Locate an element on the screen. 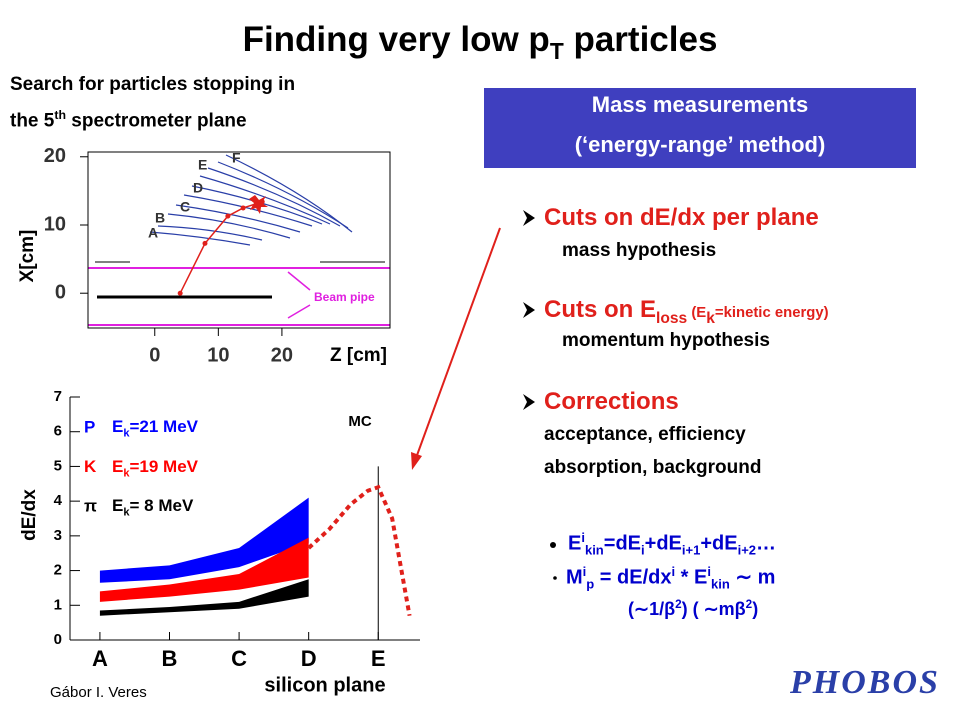 The width and height of the screenshot is (960, 720). text-part: ) is located at coordinates (755, 609).